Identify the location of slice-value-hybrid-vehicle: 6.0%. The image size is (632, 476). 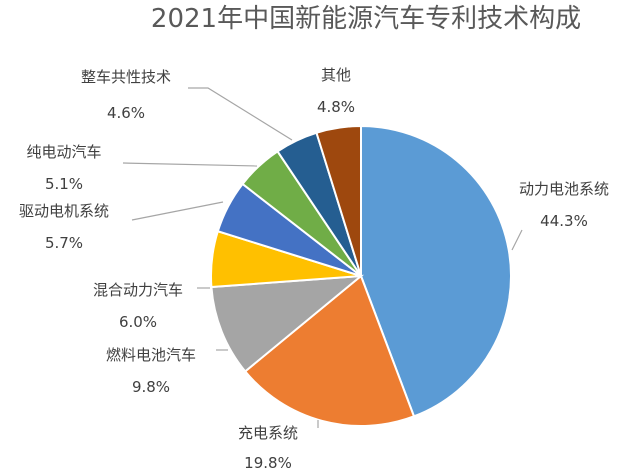
(138, 322).